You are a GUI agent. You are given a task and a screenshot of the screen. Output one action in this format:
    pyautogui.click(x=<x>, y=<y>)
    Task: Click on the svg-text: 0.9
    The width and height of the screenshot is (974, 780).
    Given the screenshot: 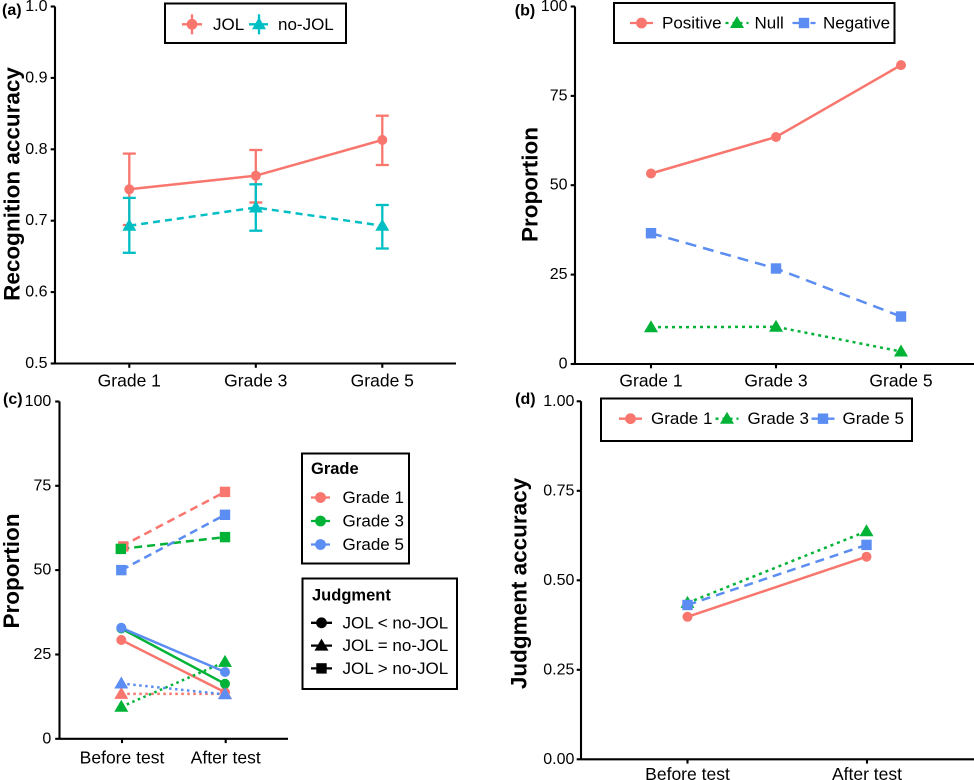 What is the action you would take?
    pyautogui.click(x=36, y=77)
    